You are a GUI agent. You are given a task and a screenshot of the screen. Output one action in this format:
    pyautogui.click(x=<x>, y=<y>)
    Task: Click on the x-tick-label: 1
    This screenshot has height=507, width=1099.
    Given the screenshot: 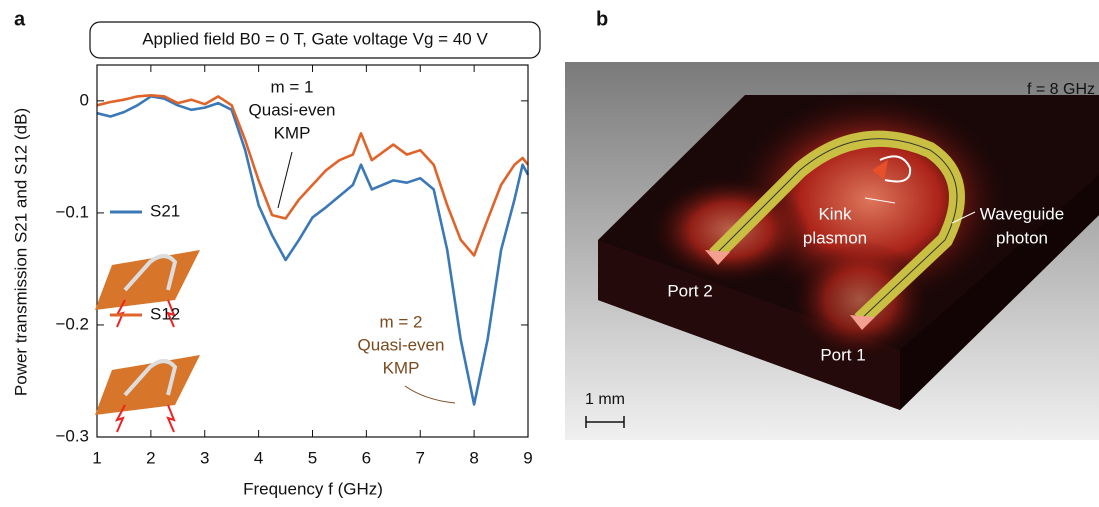 What is the action you would take?
    pyautogui.click(x=96, y=457)
    